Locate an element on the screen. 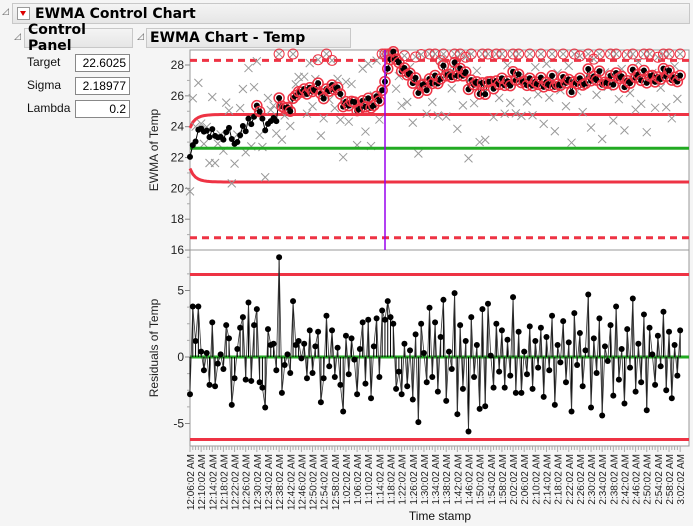 Image resolution: width=693 pixels, height=526 pixels. collapse-control-panel-icon: ◿ is located at coordinates (17, 37).